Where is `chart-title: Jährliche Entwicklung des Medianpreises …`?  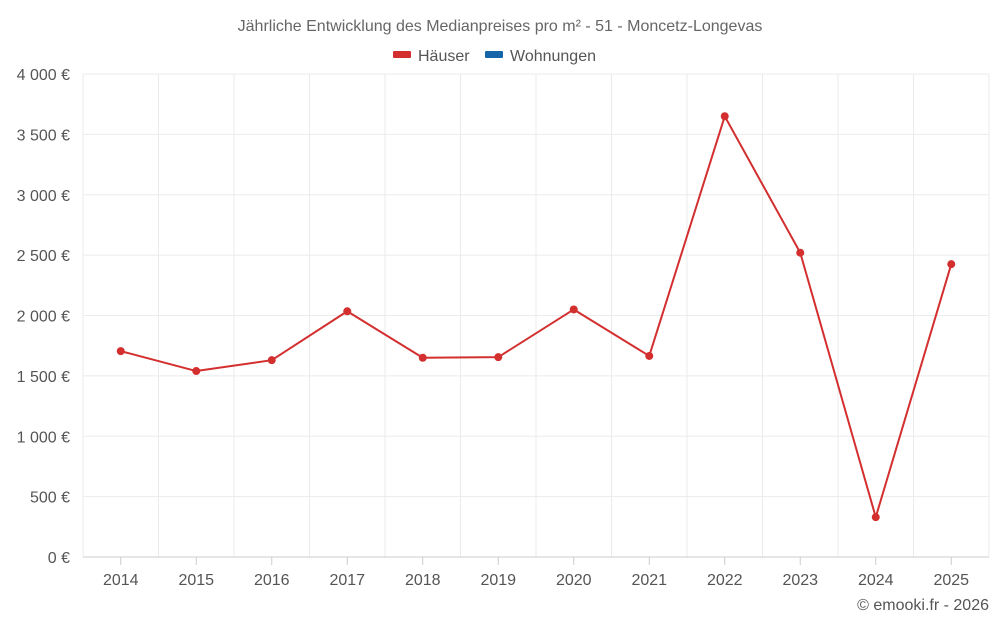
chart-title: Jährliche Entwicklung des Medianpreises … is located at coordinates (500, 26).